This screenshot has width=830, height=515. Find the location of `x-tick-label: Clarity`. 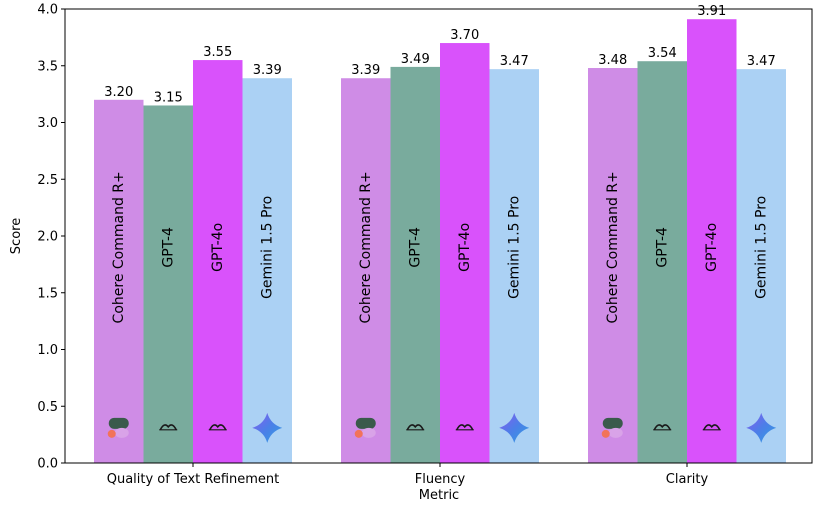

x-tick-label: Clarity is located at coordinates (687, 479).